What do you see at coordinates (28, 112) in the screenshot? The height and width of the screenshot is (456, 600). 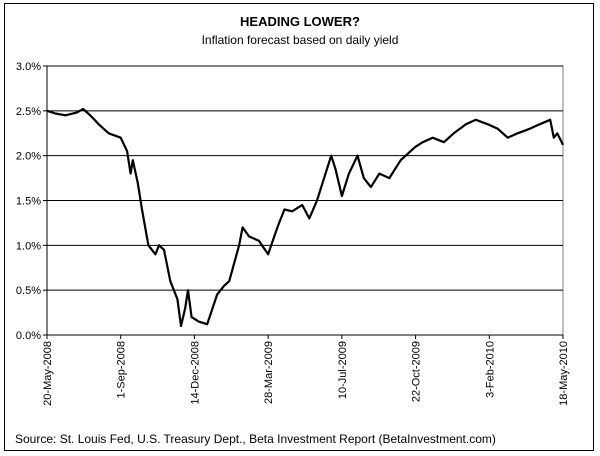 I see `y-tick-label: 2.5%` at bounding box center [28, 112].